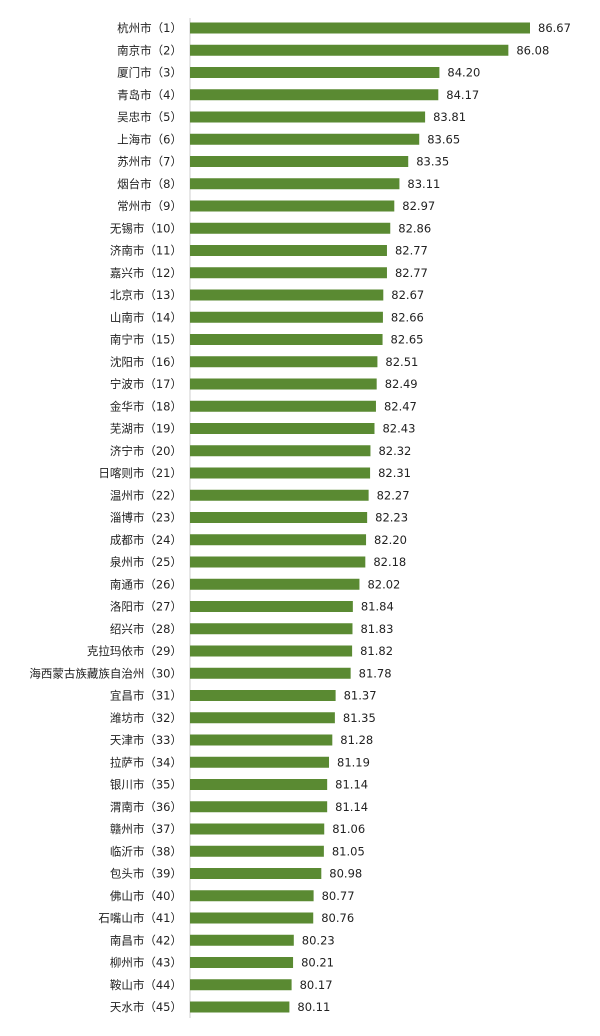 Image resolution: width=600 pixels, height=1036 pixels. What do you see at coordinates (134, 651) in the screenshot?
I see `category-label: 克拉玛依市（29）` at bounding box center [134, 651].